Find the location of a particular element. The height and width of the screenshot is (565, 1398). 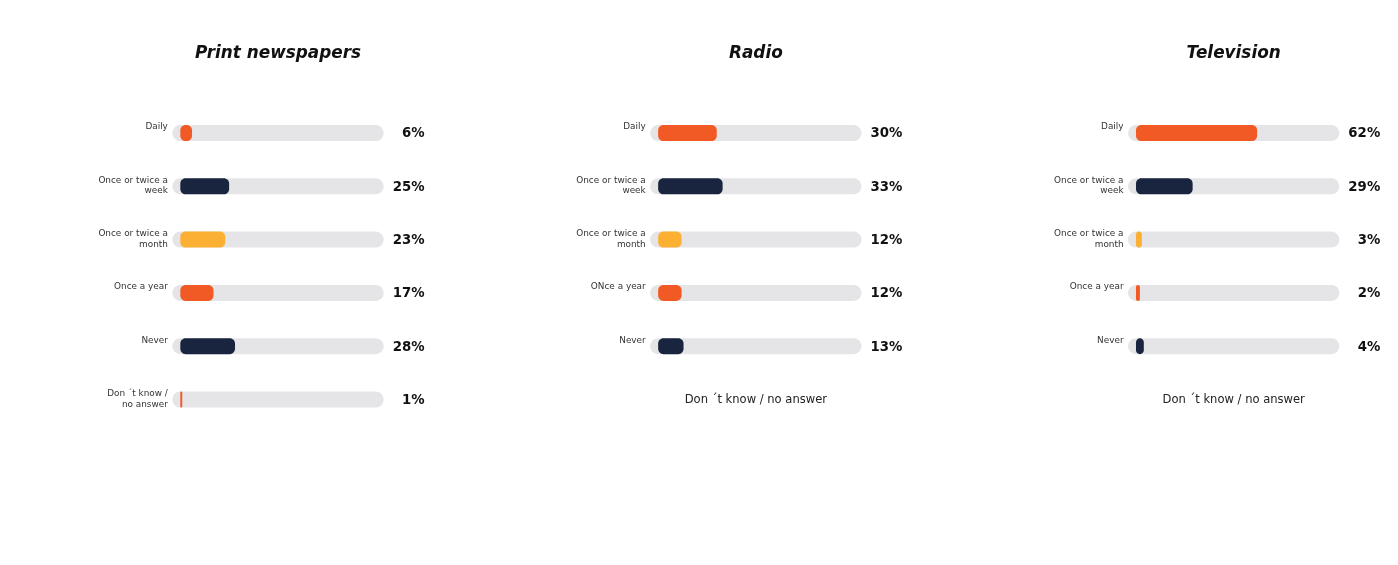

data-label: 30% is located at coordinates (886, 133).